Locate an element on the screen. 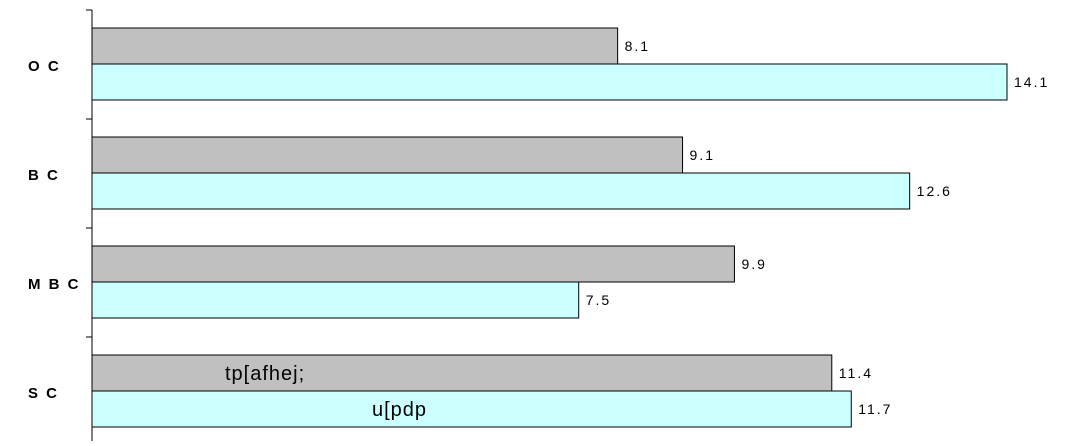 The width and height of the screenshot is (1066, 446). data-label: 9.1 is located at coordinates (702, 155).